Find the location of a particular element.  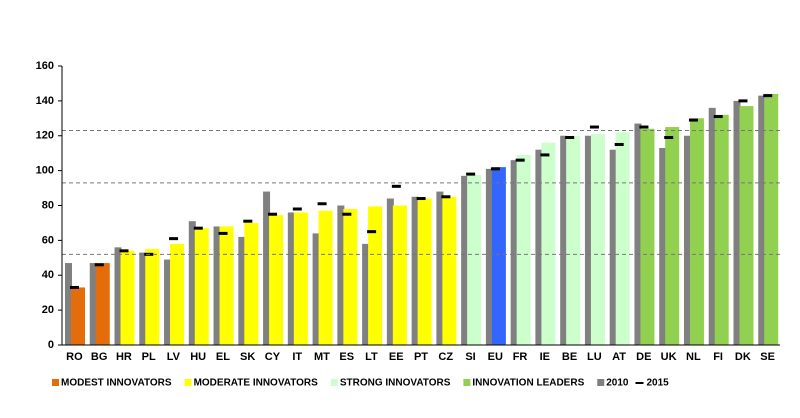

x-tick-label: HR is located at coordinates (124, 357).